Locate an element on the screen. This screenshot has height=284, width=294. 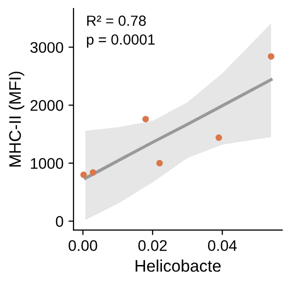
annotation: R² = 0.78 is located at coordinates (116, 21).